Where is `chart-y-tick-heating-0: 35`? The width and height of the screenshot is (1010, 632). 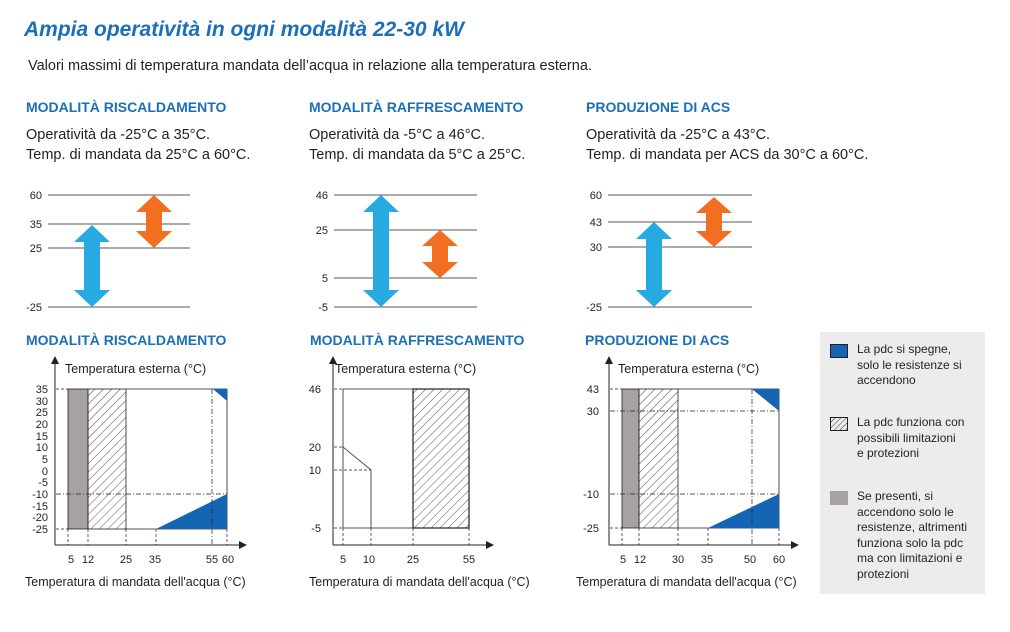 chart-y-tick-heating-0: 35 is located at coordinates (42, 390).